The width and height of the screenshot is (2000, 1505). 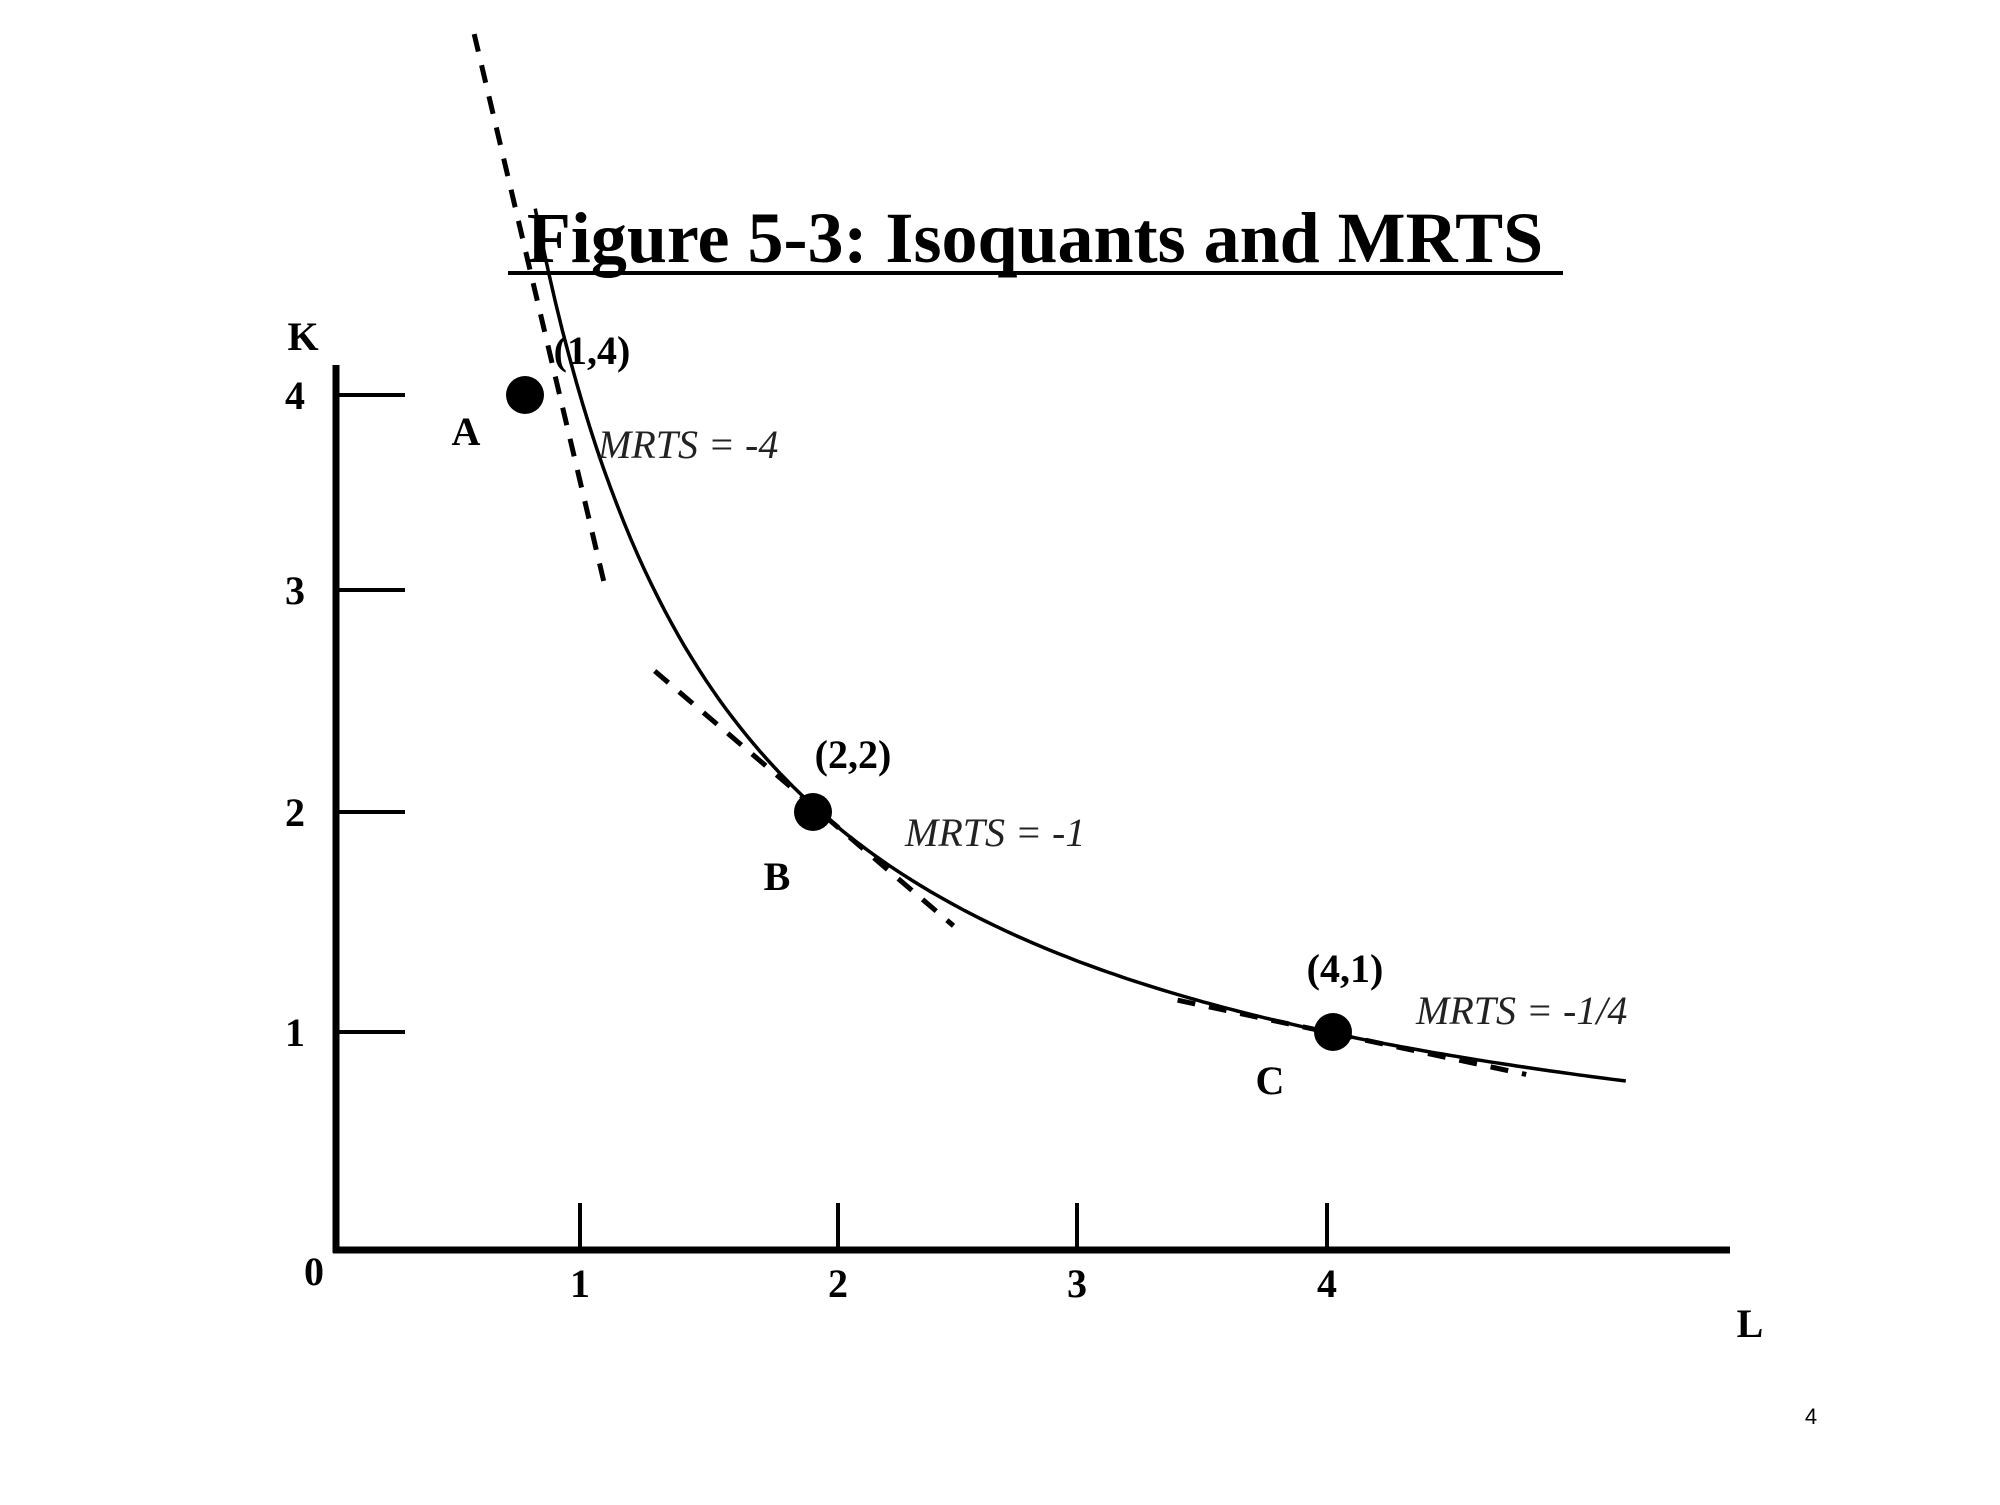 I want to click on y-tick-label: 3, so click(x=295, y=590).